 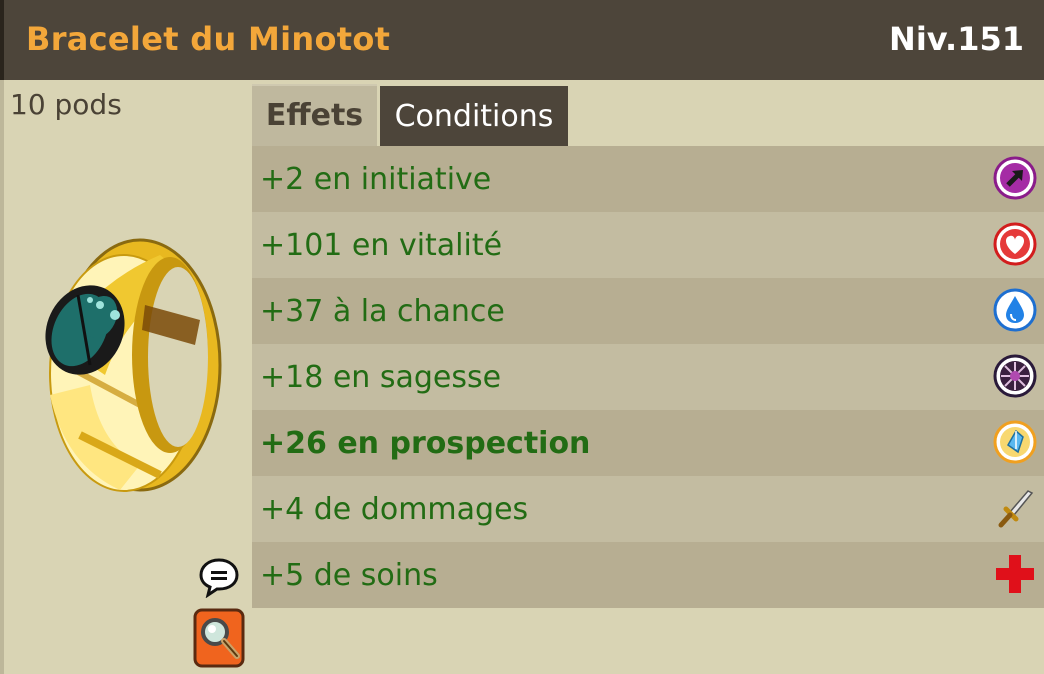 What do you see at coordinates (648, 311) in the screenshot?
I see `effect-row: +37 à la chance` at bounding box center [648, 311].